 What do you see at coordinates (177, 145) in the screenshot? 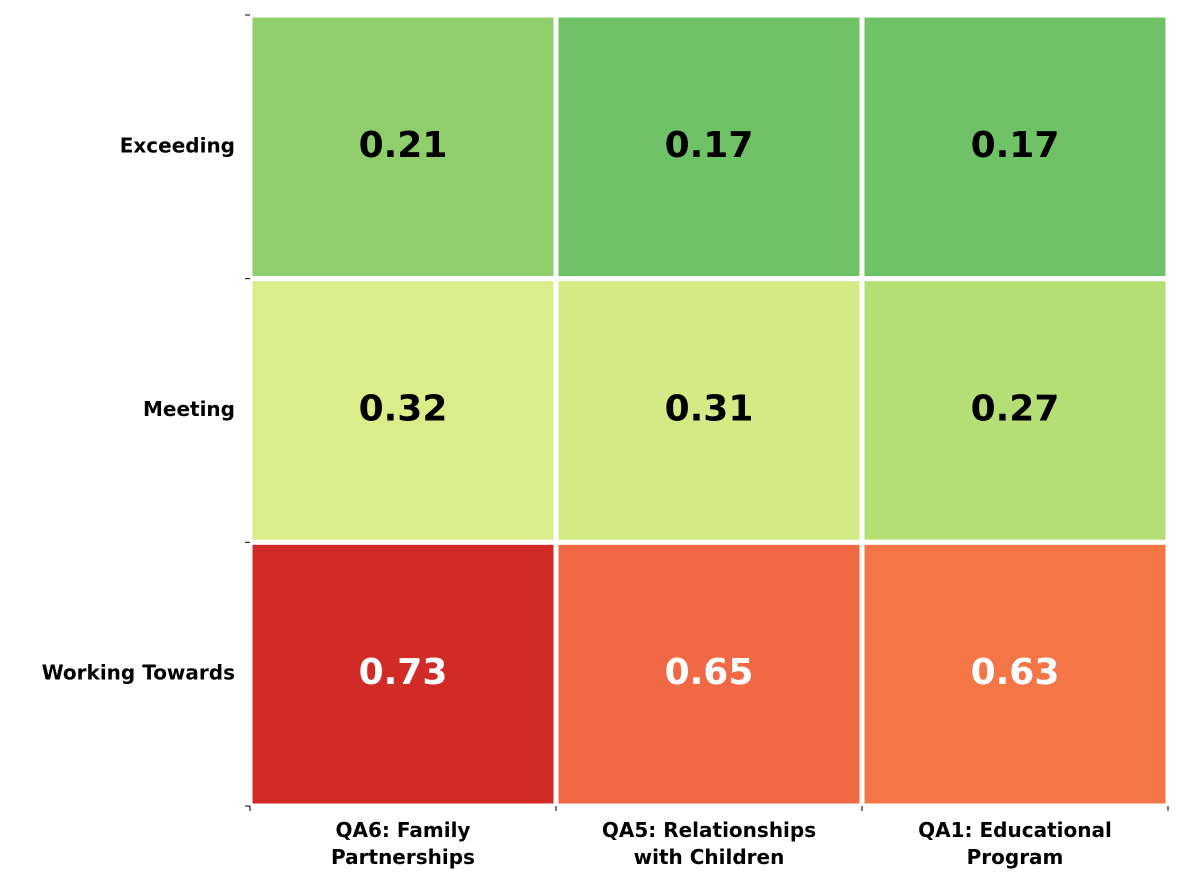
I see `row-label: Exceeding` at bounding box center [177, 145].